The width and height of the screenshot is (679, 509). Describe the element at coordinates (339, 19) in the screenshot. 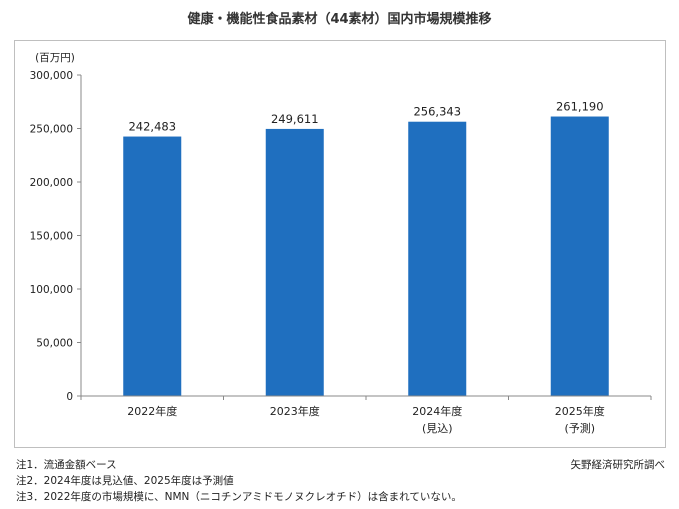

I see `chart-title: 健康・機能性食品素材（44素材）国内市場規模推移` at that location.